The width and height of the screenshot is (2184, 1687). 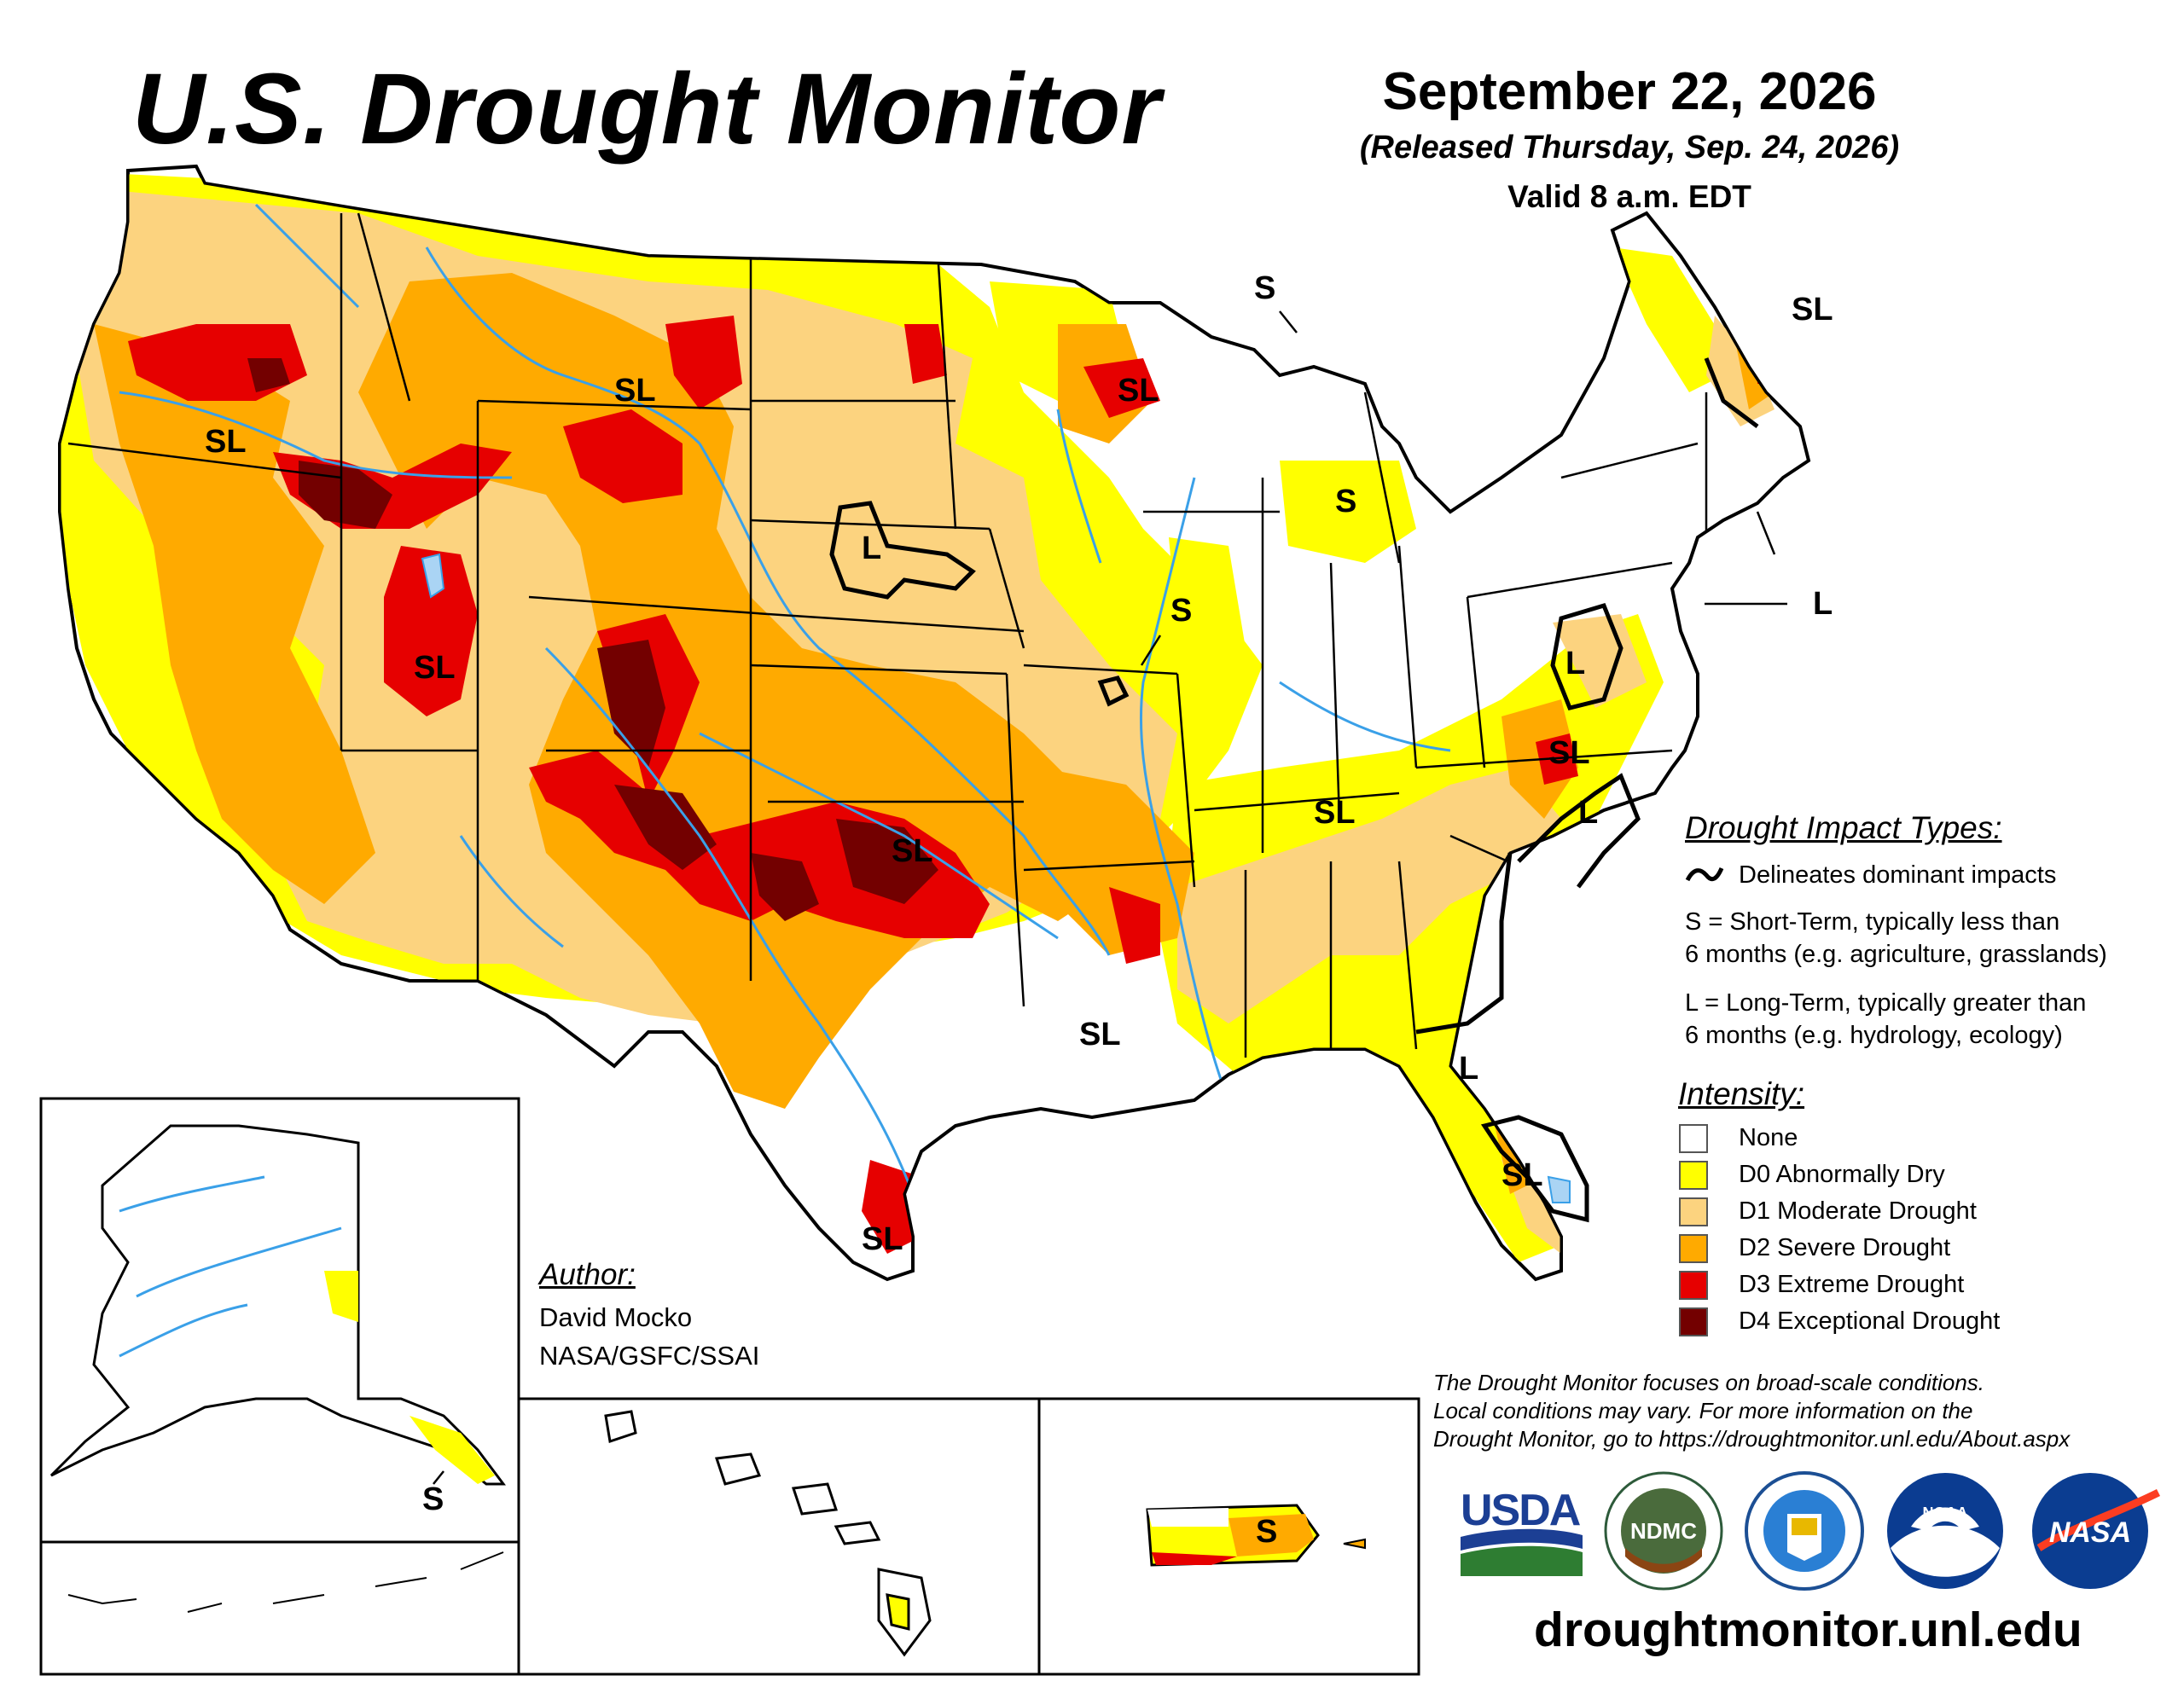 What do you see at coordinates (1694, 1322) in the screenshot?
I see `swatch-d4` at bounding box center [1694, 1322].